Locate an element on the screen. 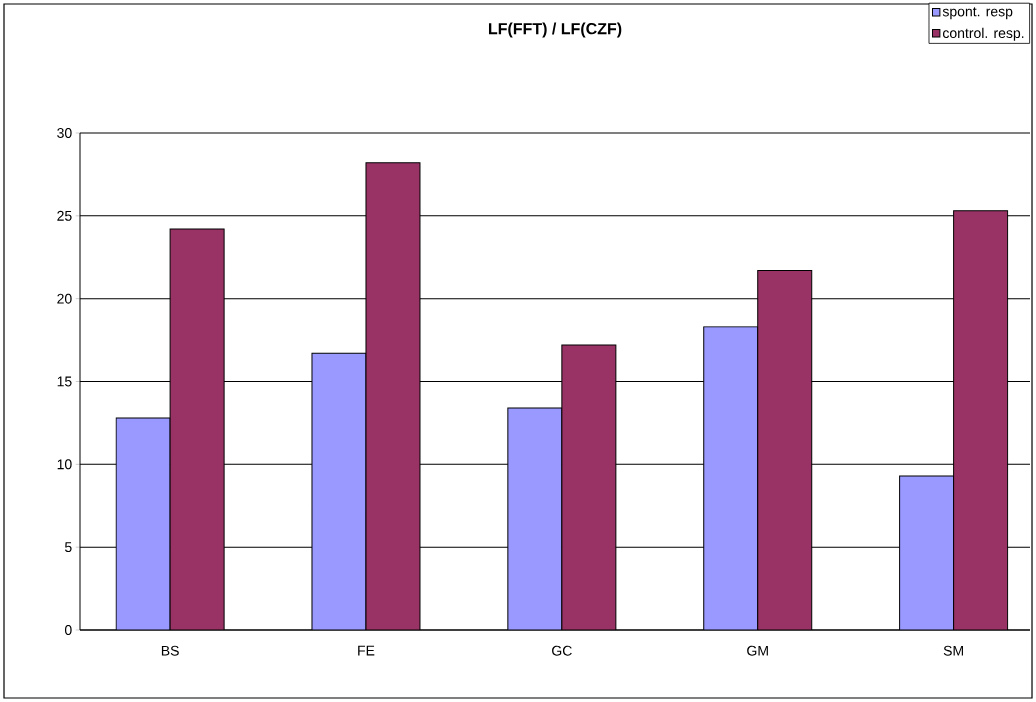 This screenshot has height=702, width=1036. y-tick-label: 20 is located at coordinates (64, 298).